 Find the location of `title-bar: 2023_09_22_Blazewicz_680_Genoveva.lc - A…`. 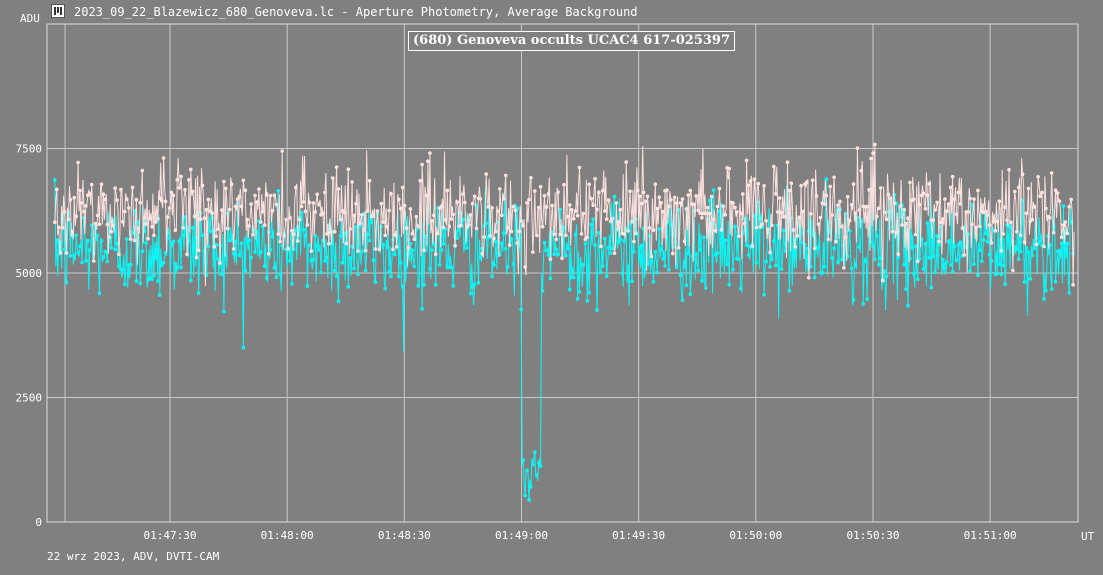

title-bar: 2023_09_22_Blazewicz_680_Genoveva.lc - A… is located at coordinates (551, 12).